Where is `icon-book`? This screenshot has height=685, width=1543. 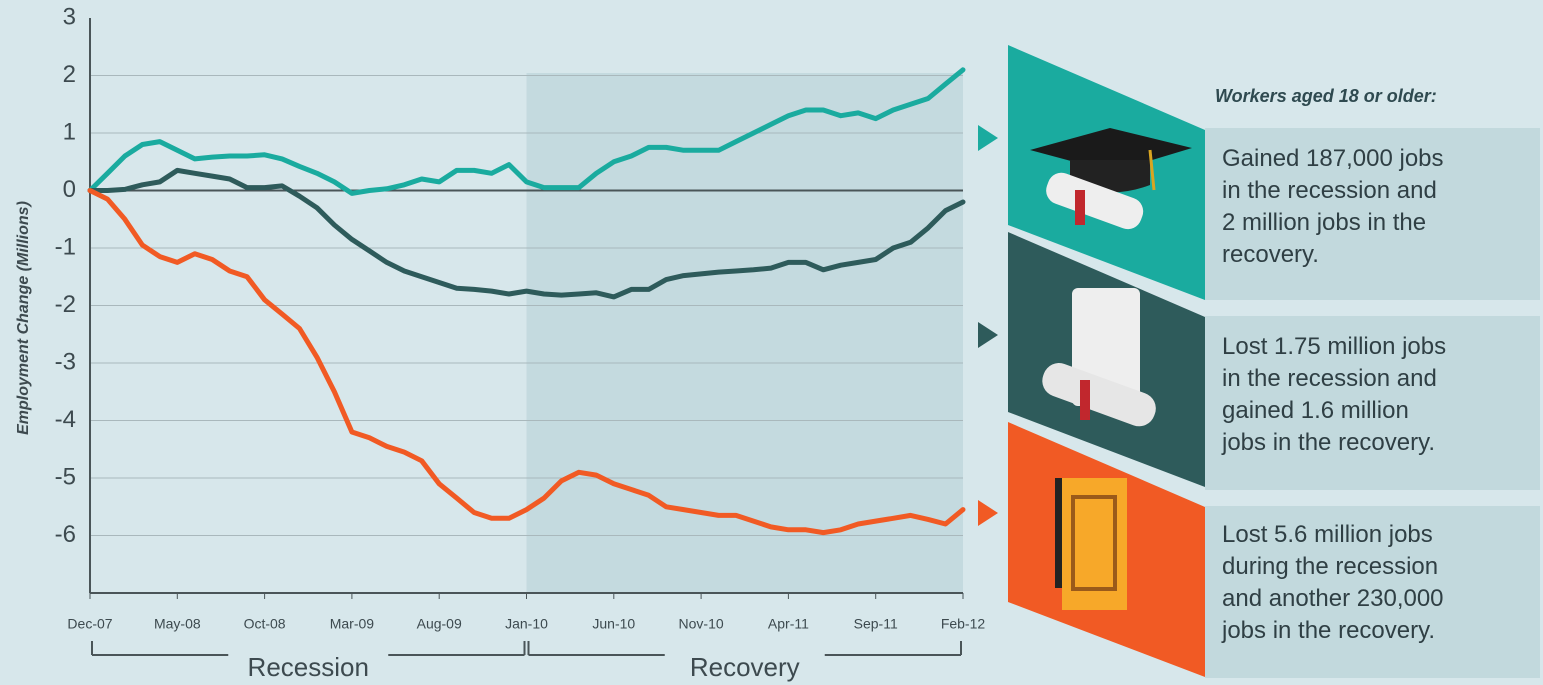 icon-book is located at coordinates (1091, 544).